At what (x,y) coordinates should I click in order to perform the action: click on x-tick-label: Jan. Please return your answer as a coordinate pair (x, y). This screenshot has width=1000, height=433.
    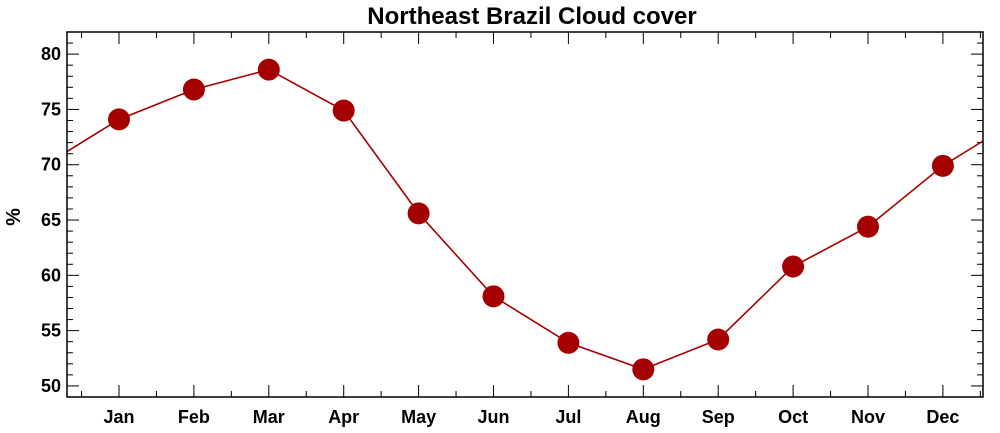
    Looking at the image, I should click on (118, 417).